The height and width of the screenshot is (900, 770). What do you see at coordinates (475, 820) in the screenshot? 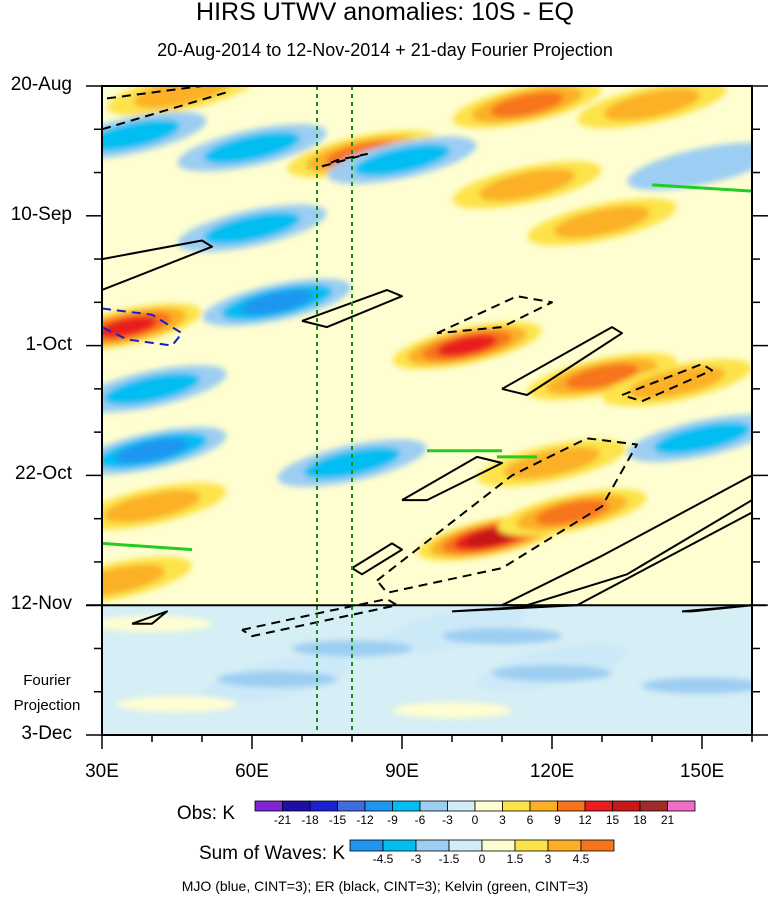
I see `obs-colorbar-tick: 0` at bounding box center [475, 820].